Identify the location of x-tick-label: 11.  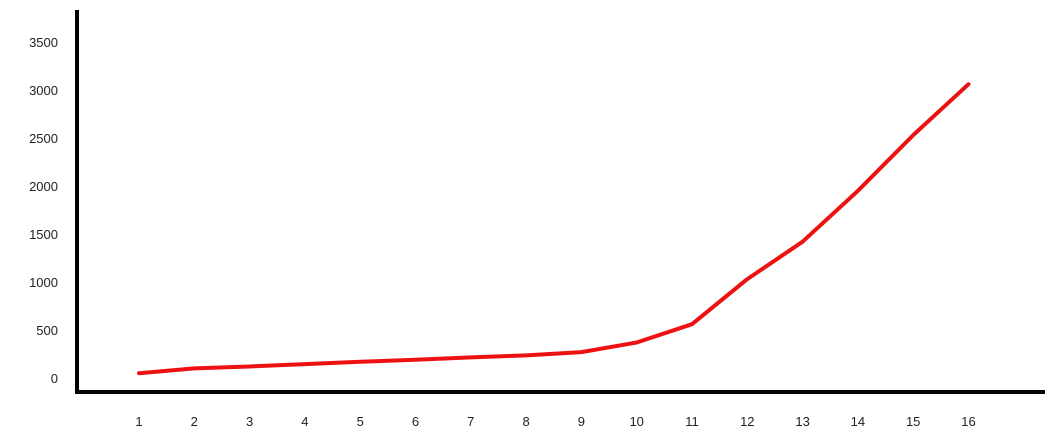
(692, 421).